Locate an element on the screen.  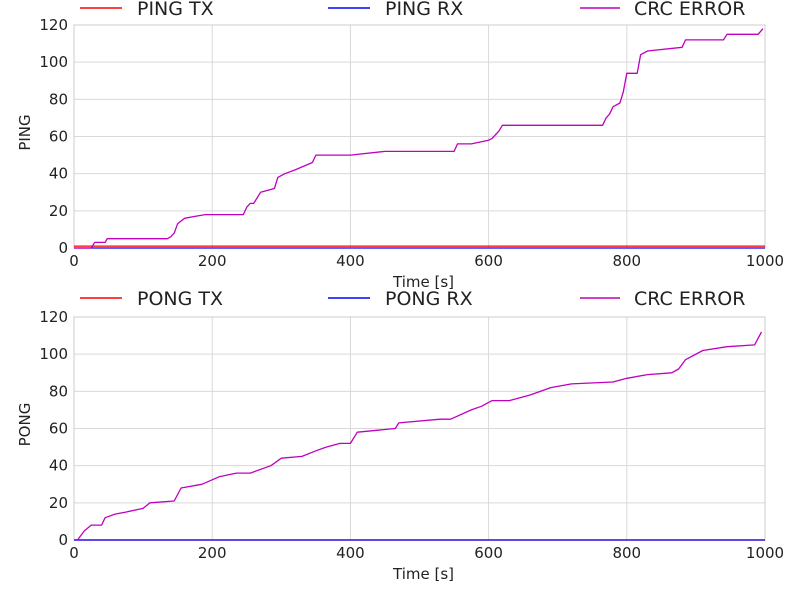
y-axis-label: PONG is located at coordinates (25, 425).